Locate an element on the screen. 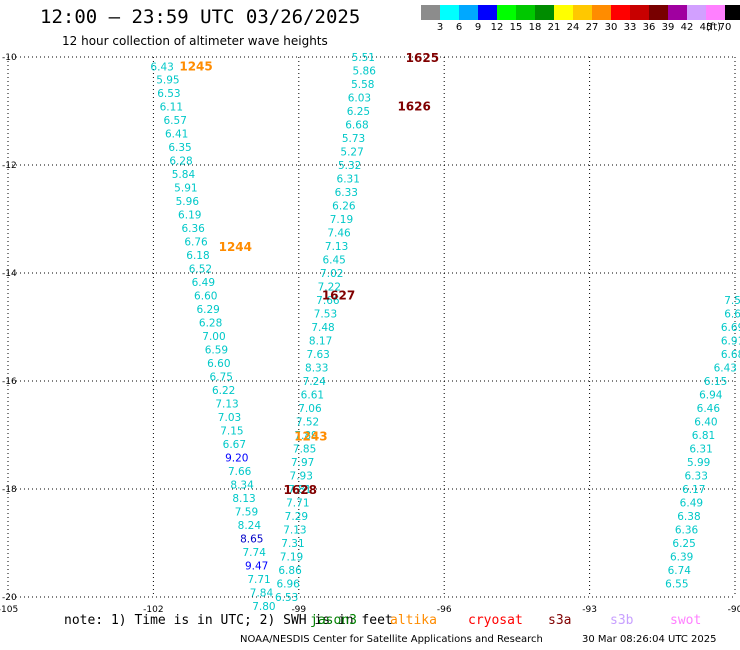 Image resolution: width=740 pixels, height=650 pixels. x-tick-label: -93 is located at coordinates (589, 610).